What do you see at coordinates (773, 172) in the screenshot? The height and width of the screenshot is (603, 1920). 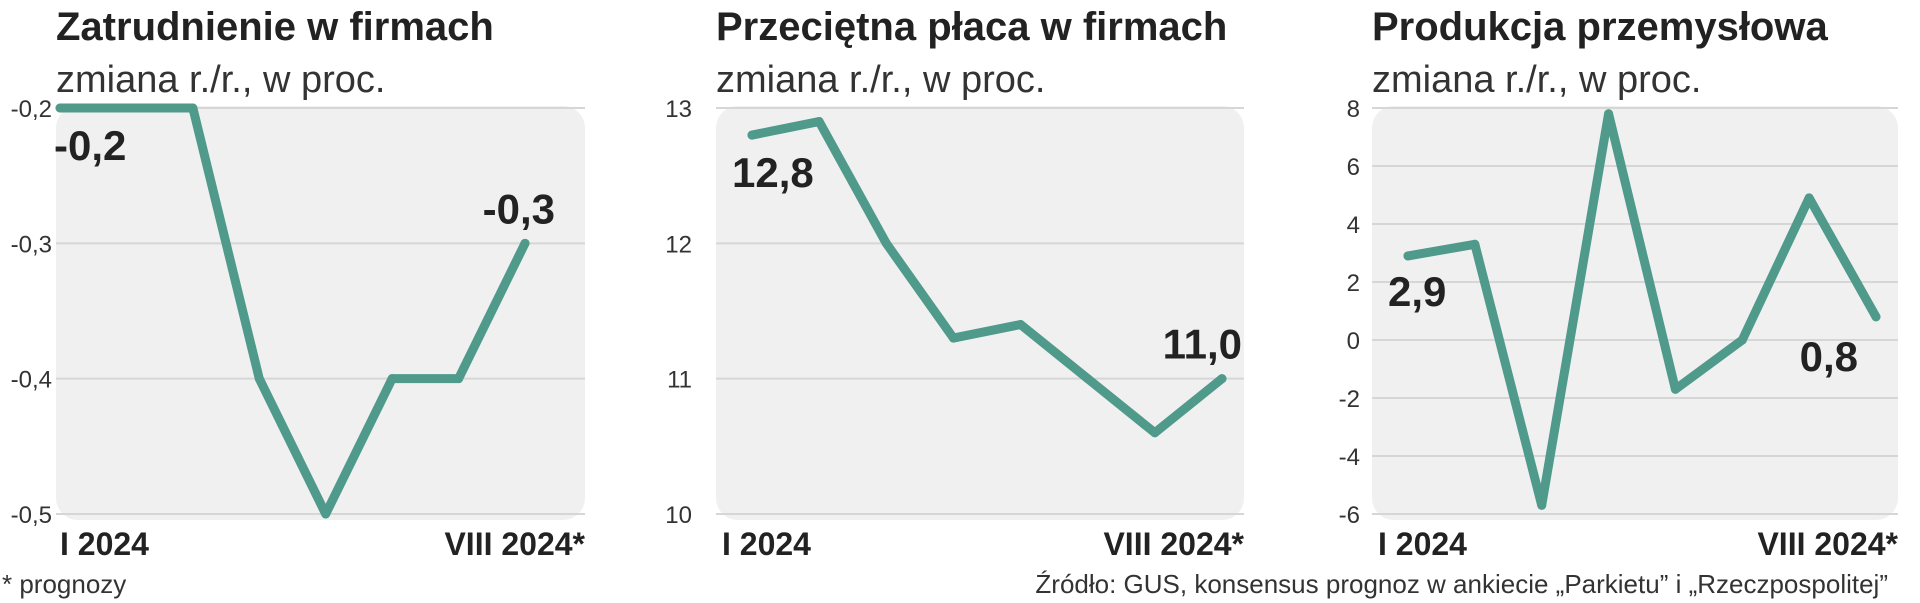 I see `data-label-first: 12,8` at bounding box center [773, 172].